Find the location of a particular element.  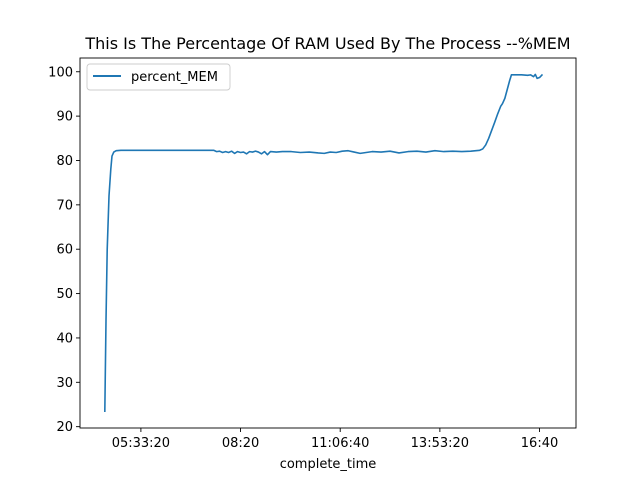

legend-frame is located at coordinates (158, 77).